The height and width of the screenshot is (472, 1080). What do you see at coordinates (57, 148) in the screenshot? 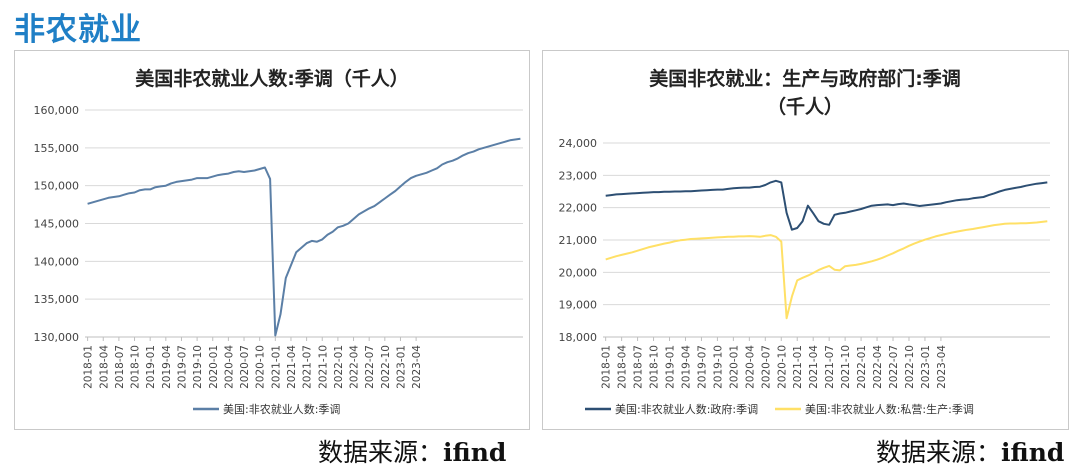
I see `y-tick-label: 155,000` at bounding box center [57, 148].